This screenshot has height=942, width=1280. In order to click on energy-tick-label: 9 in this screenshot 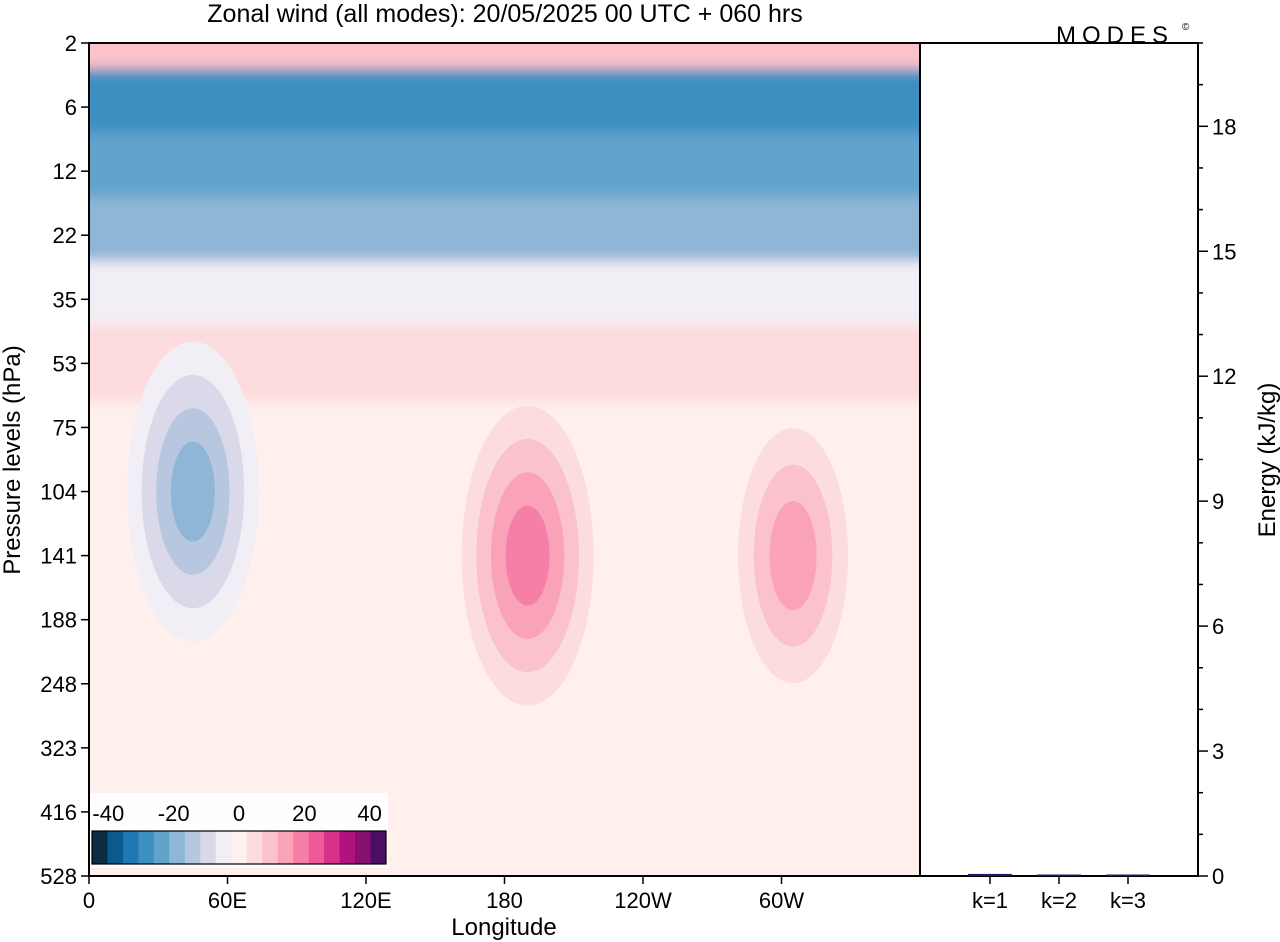, I will do `click(1218, 501)`.